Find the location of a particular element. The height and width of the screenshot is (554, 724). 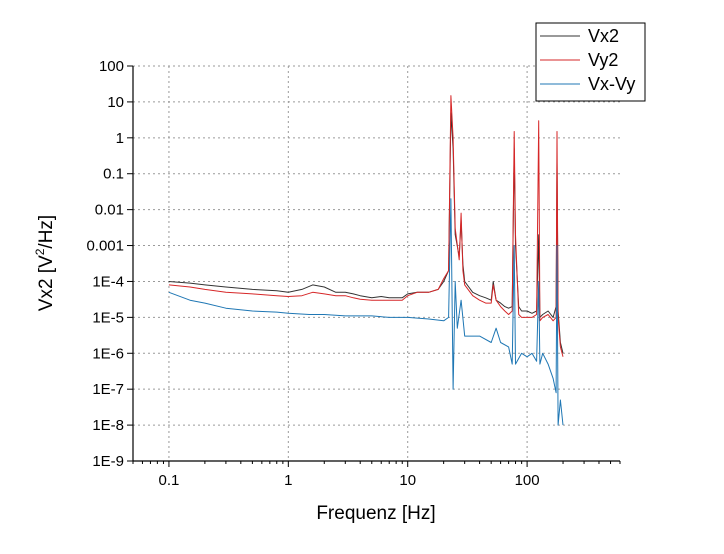

y-tick-label: 1 is located at coordinates (120, 138).